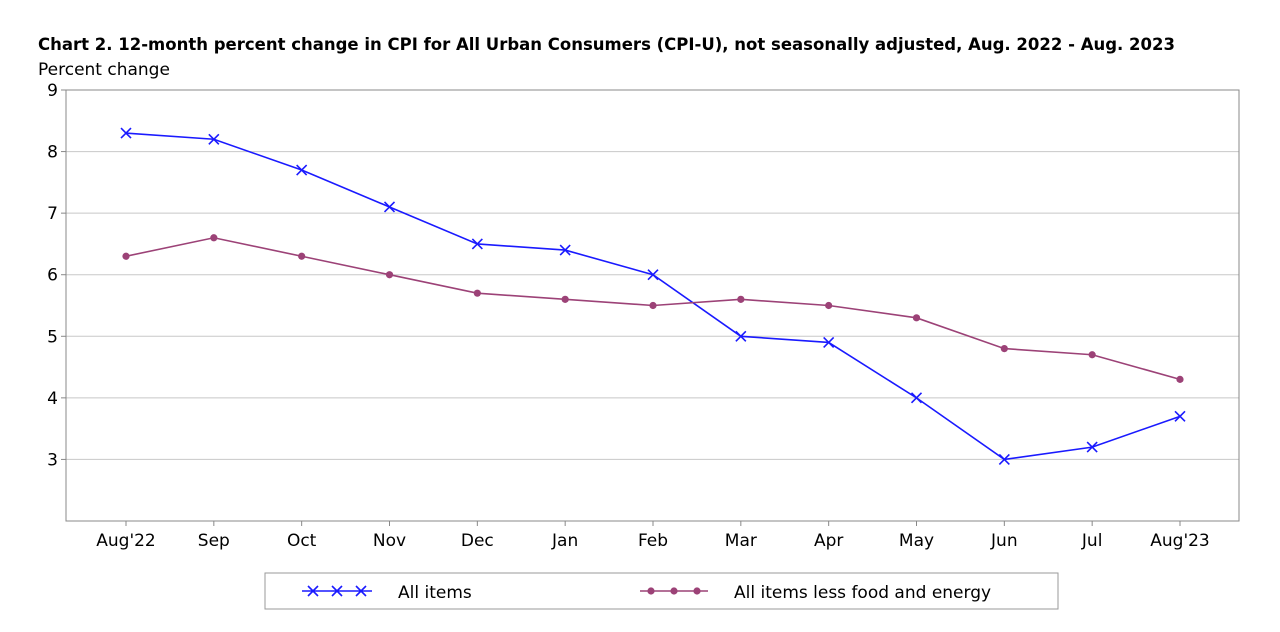  What do you see at coordinates (52, 399) in the screenshot?
I see `y-tick-label: 4` at bounding box center [52, 399].